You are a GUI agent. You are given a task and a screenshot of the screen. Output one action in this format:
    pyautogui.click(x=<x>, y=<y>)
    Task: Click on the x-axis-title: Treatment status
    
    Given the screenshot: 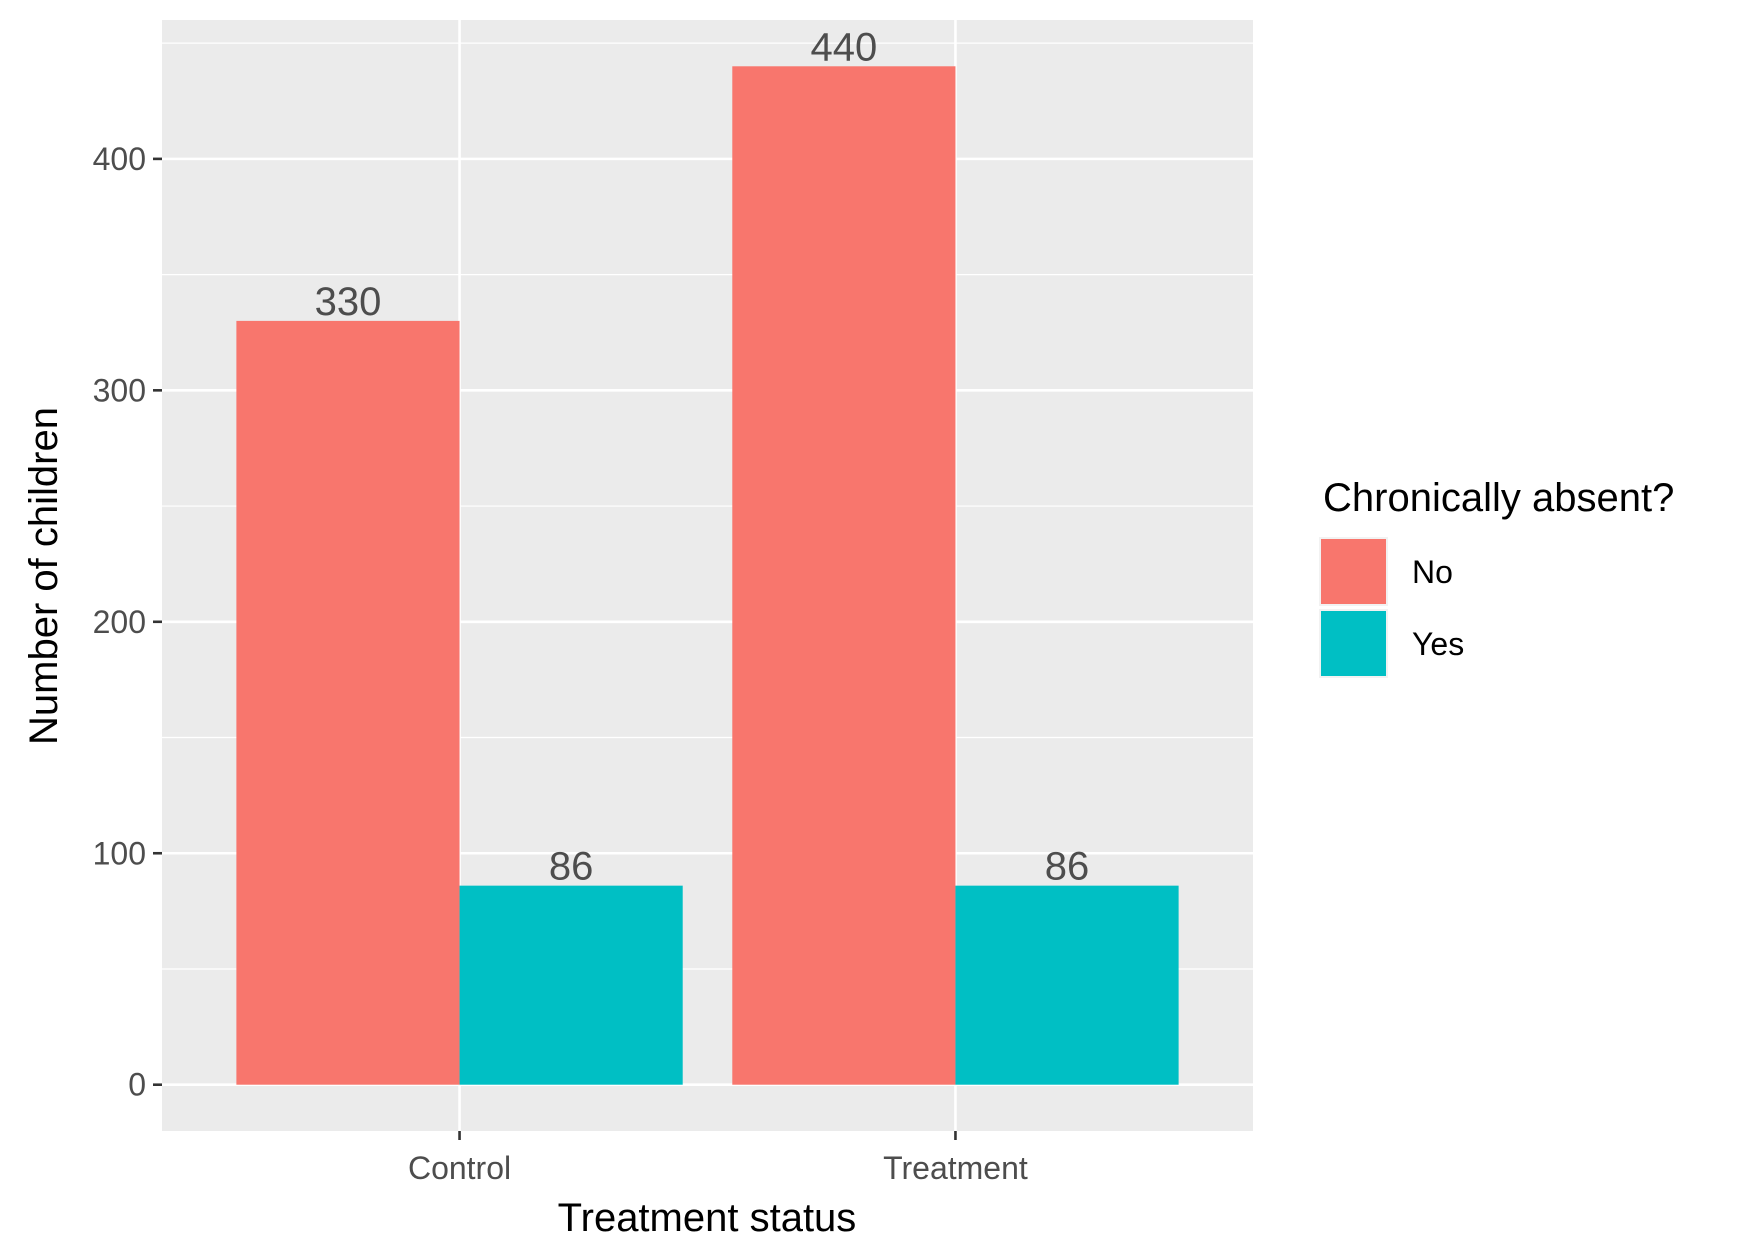 What is the action you would take?
    pyautogui.click(x=707, y=1218)
    